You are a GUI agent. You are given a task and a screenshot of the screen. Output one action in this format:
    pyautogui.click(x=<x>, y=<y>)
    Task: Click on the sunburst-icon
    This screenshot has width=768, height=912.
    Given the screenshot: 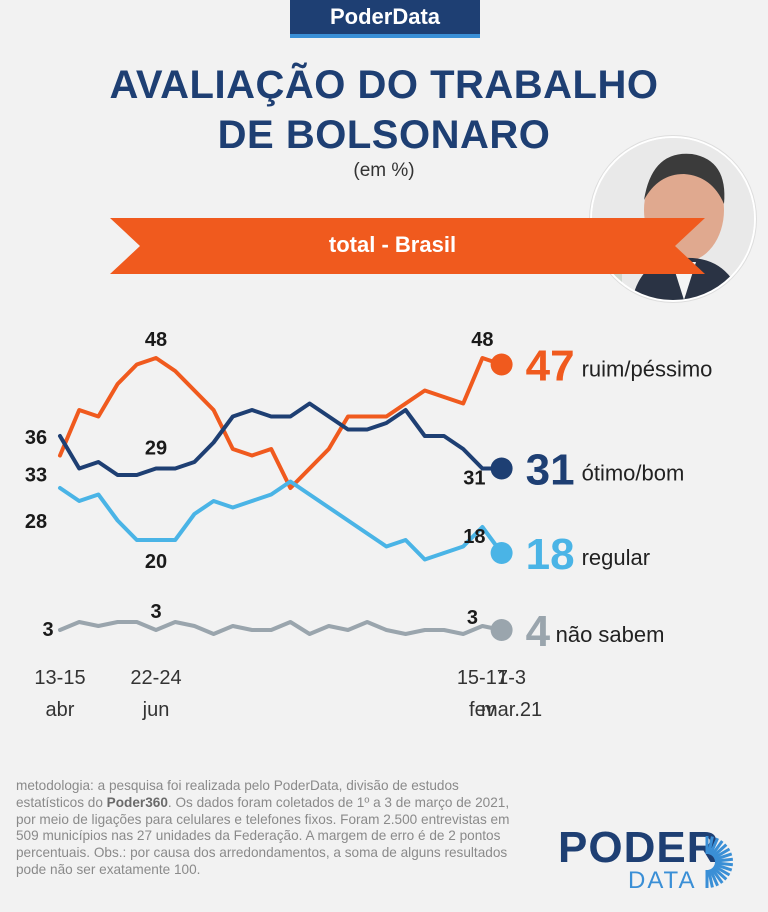 What is the action you would take?
    pyautogui.click(x=719, y=862)
    